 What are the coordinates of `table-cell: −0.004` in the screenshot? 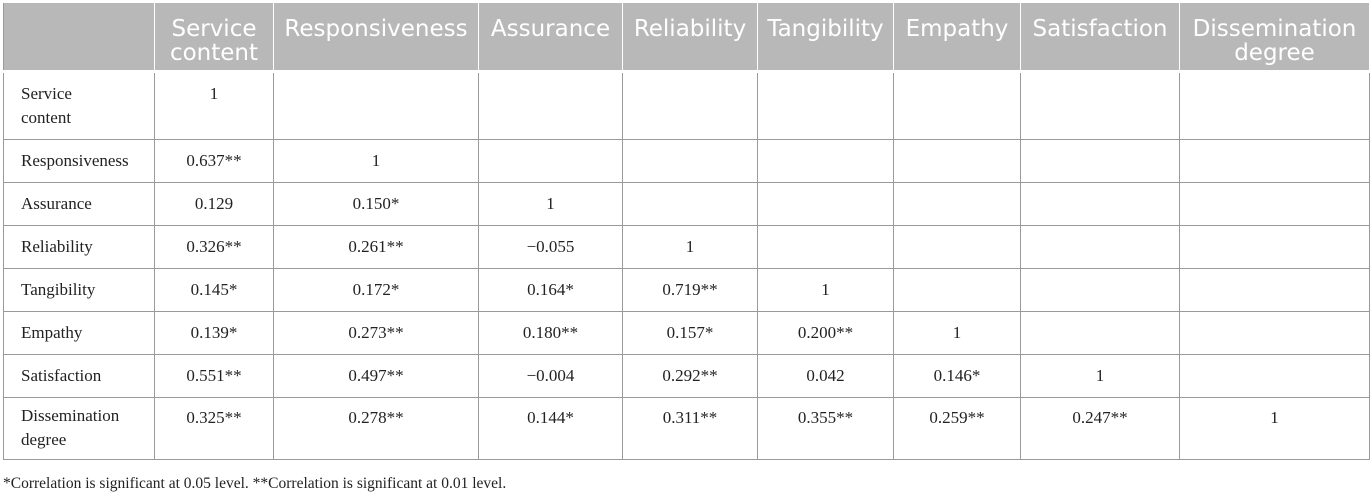 It's located at (550, 375).